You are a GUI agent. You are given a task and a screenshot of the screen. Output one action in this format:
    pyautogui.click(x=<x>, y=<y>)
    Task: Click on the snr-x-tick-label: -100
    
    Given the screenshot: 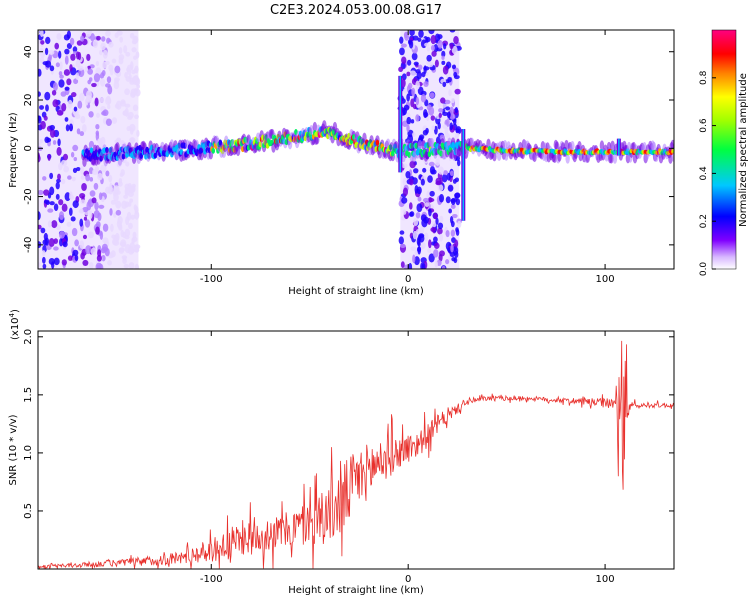 What is the action you would take?
    pyautogui.click(x=211, y=579)
    